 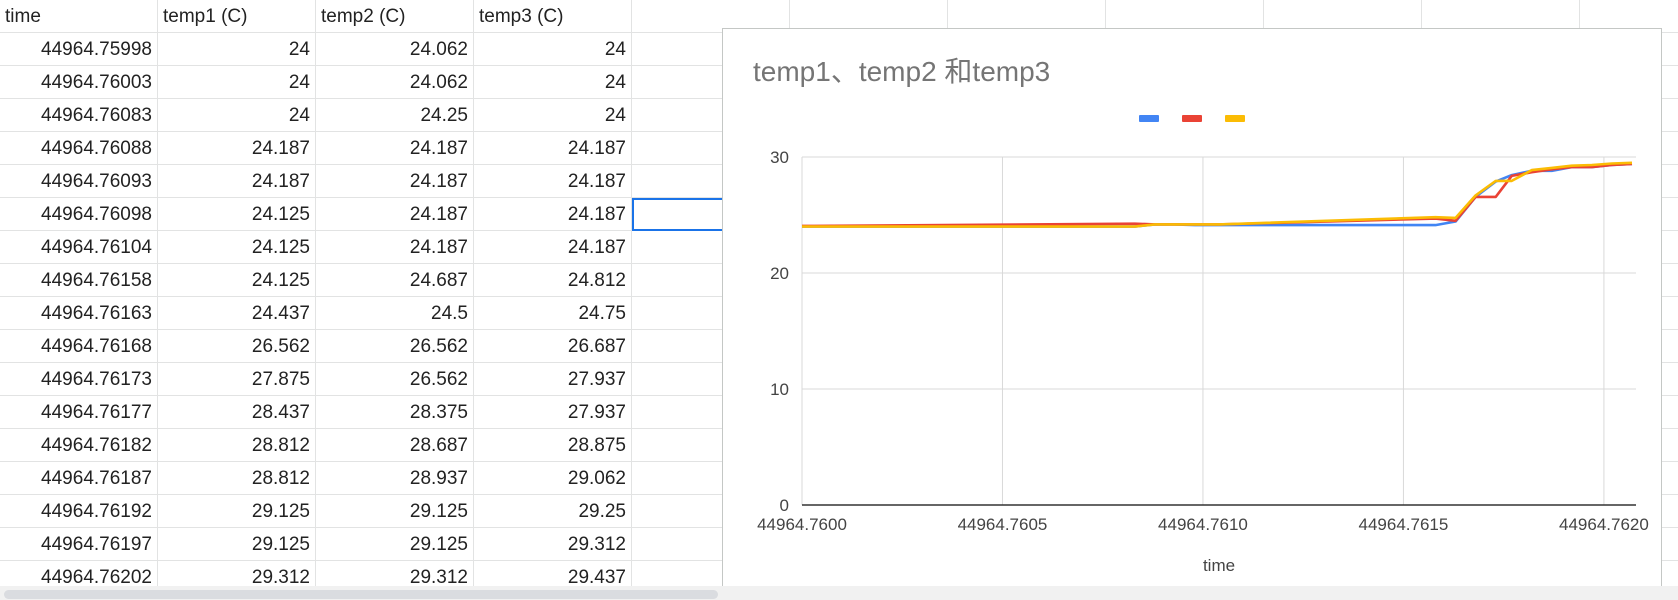 What do you see at coordinates (79, 511) in the screenshot?
I see `table-cell: 44964.76192` at bounding box center [79, 511].